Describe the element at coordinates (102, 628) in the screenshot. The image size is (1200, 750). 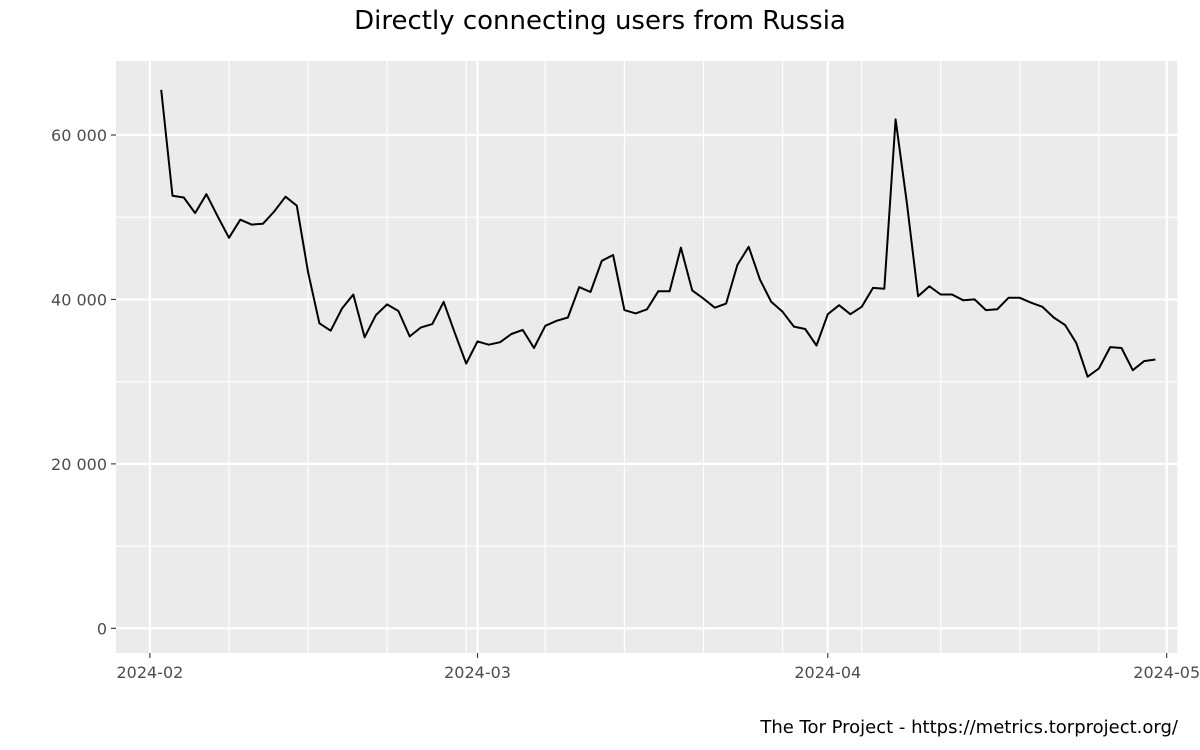
I see `y-tick-label: 0` at that location.